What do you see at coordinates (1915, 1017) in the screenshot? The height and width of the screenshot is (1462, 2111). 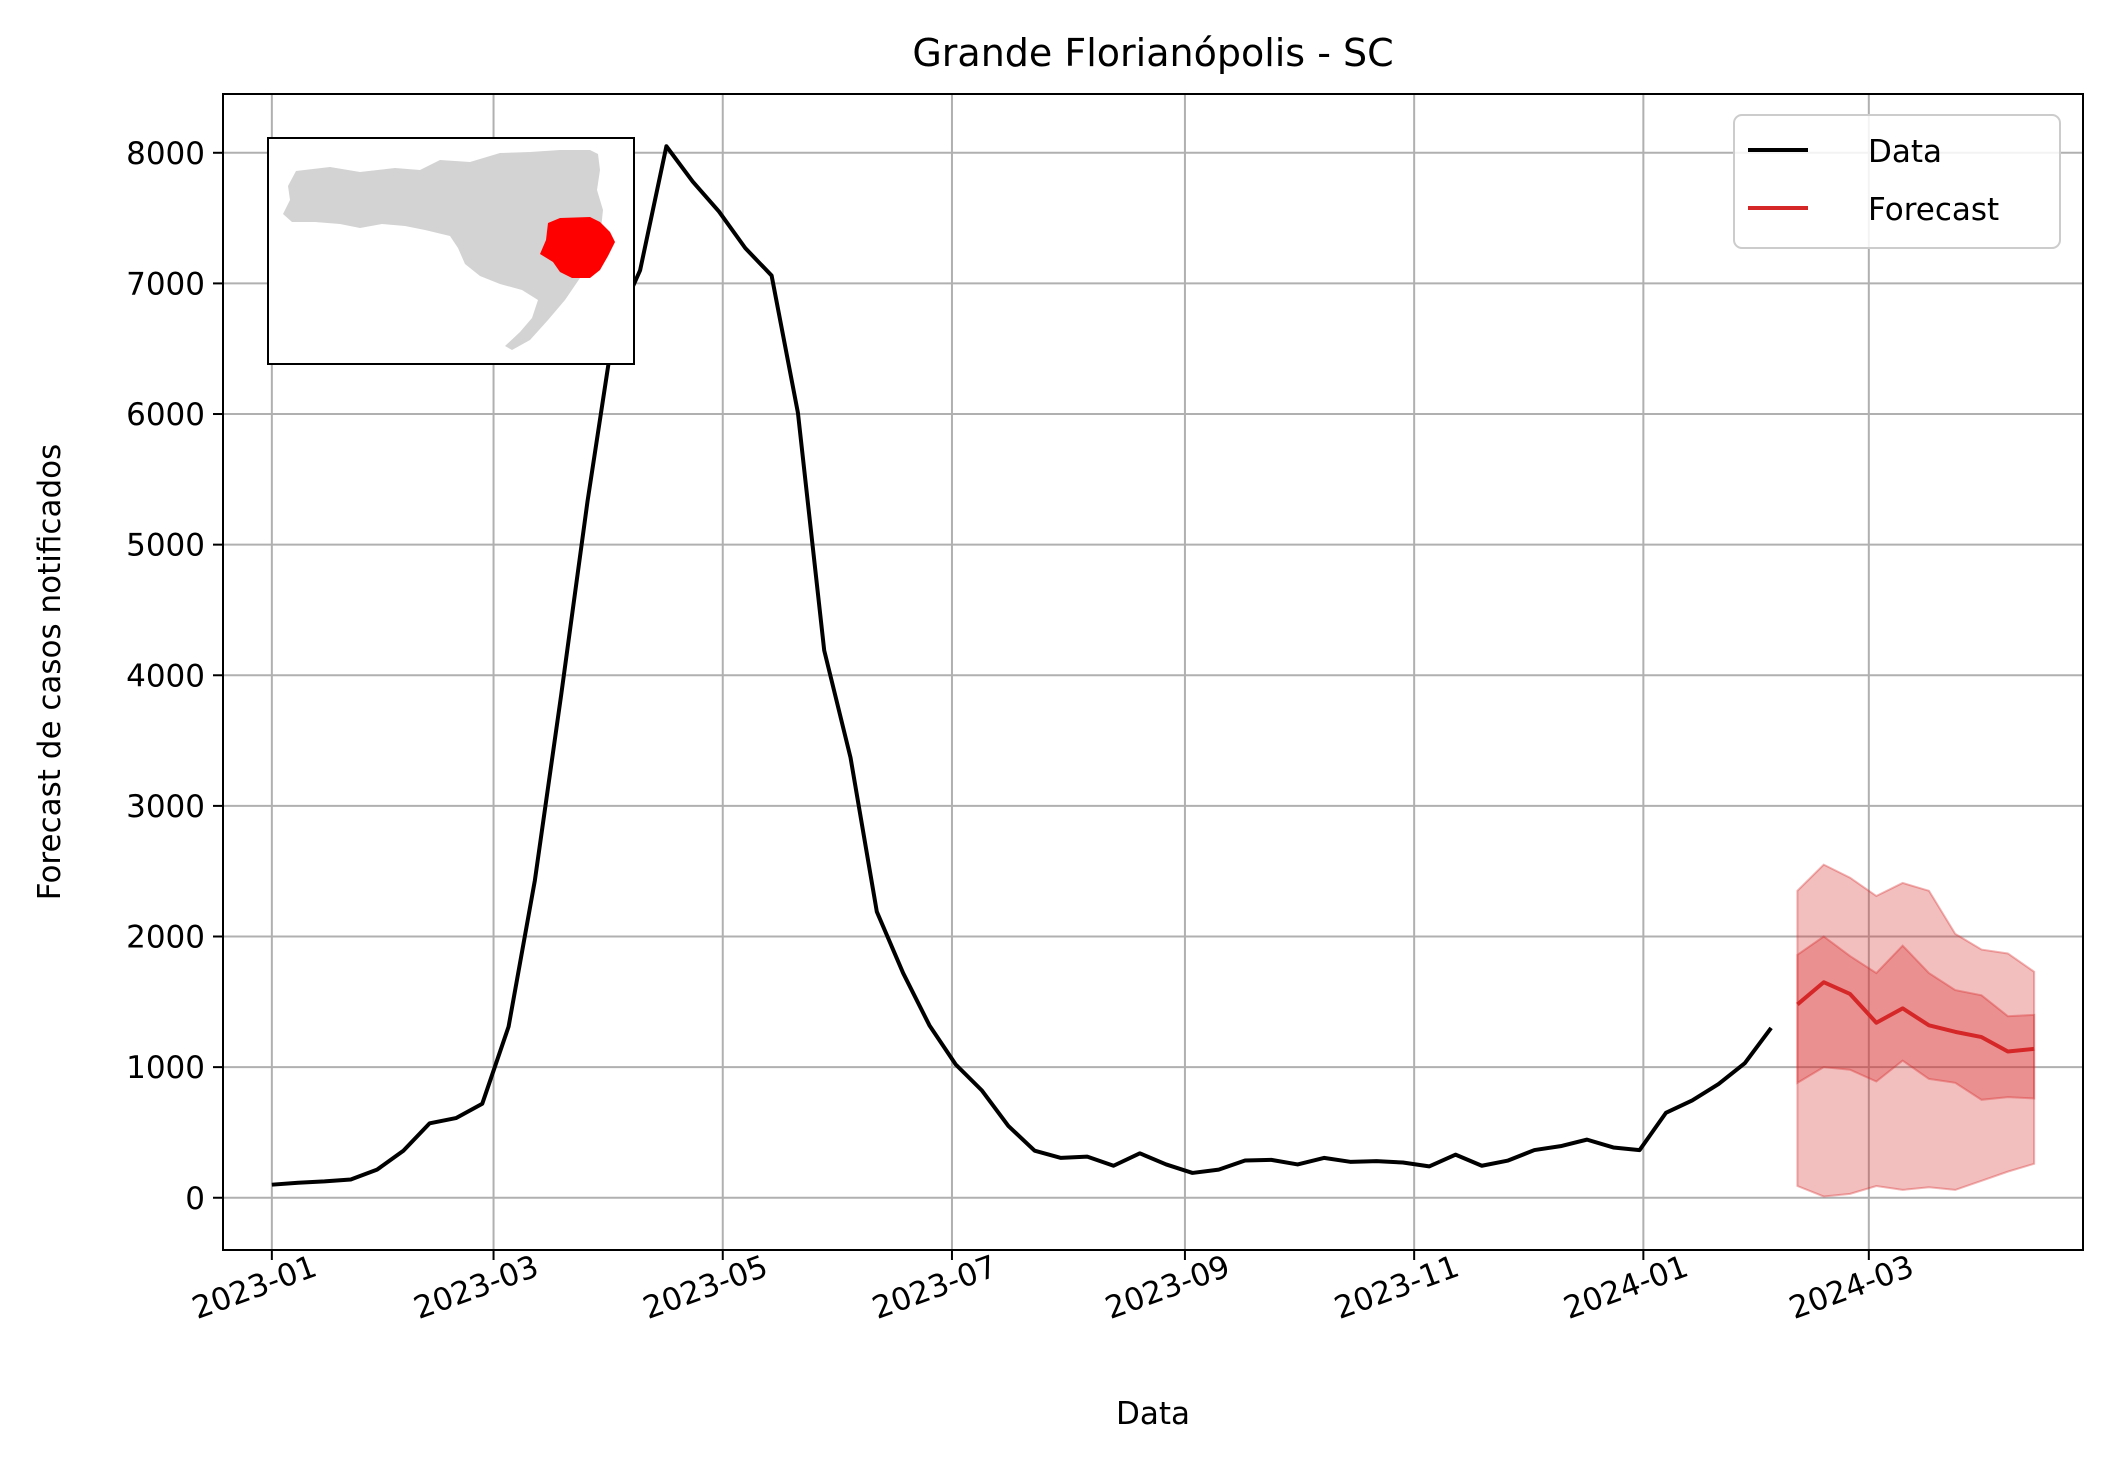 I see `forecast-series-line` at bounding box center [1915, 1017].